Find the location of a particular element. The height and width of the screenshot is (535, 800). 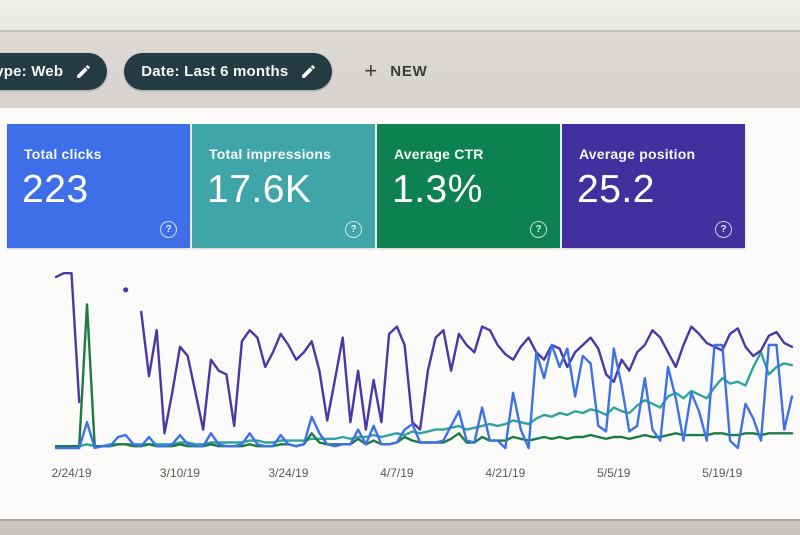

metric-label: Total clicks is located at coordinates (63, 154).